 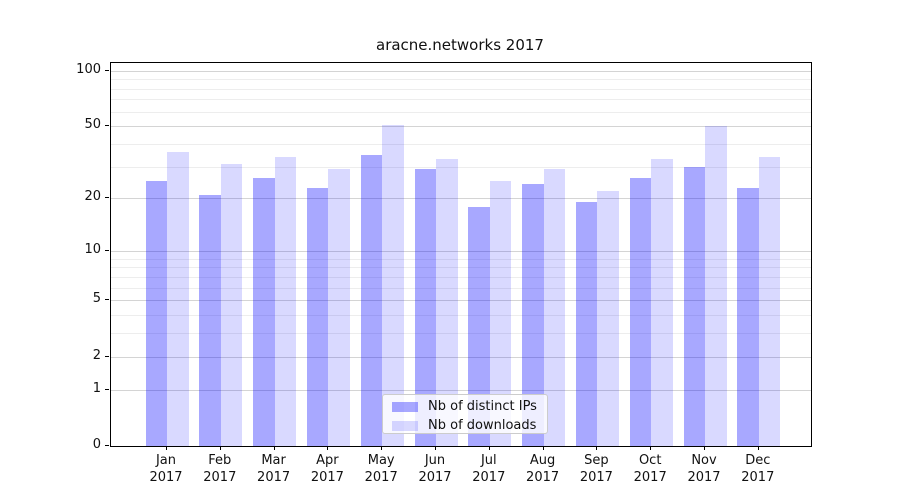 I want to click on x-tick-mark-aug, so click(x=543, y=448).